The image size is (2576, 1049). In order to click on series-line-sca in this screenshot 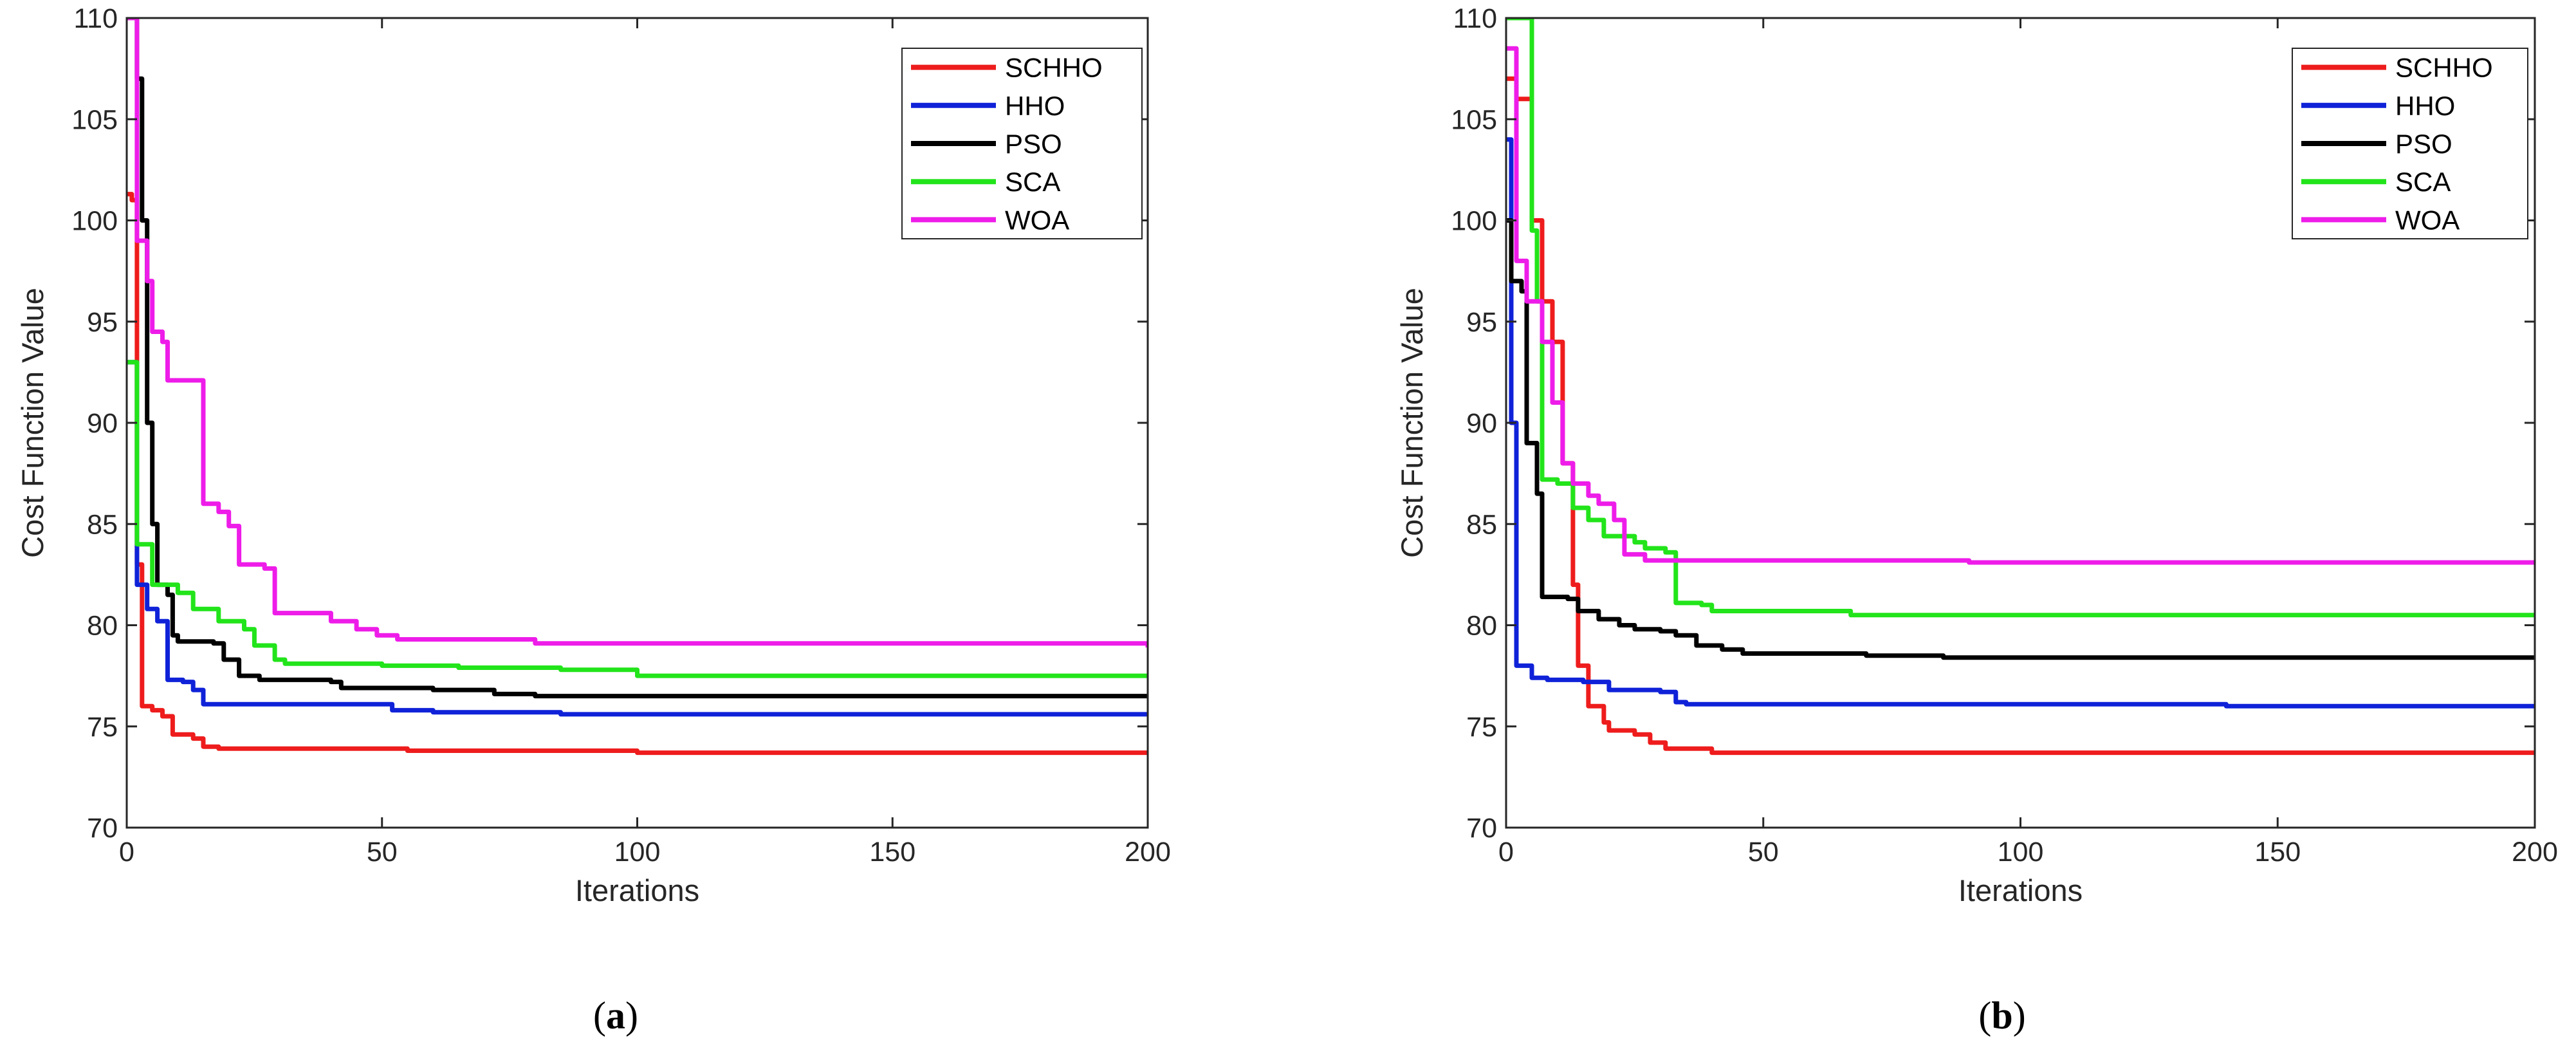, I will do `click(637, 519)`.